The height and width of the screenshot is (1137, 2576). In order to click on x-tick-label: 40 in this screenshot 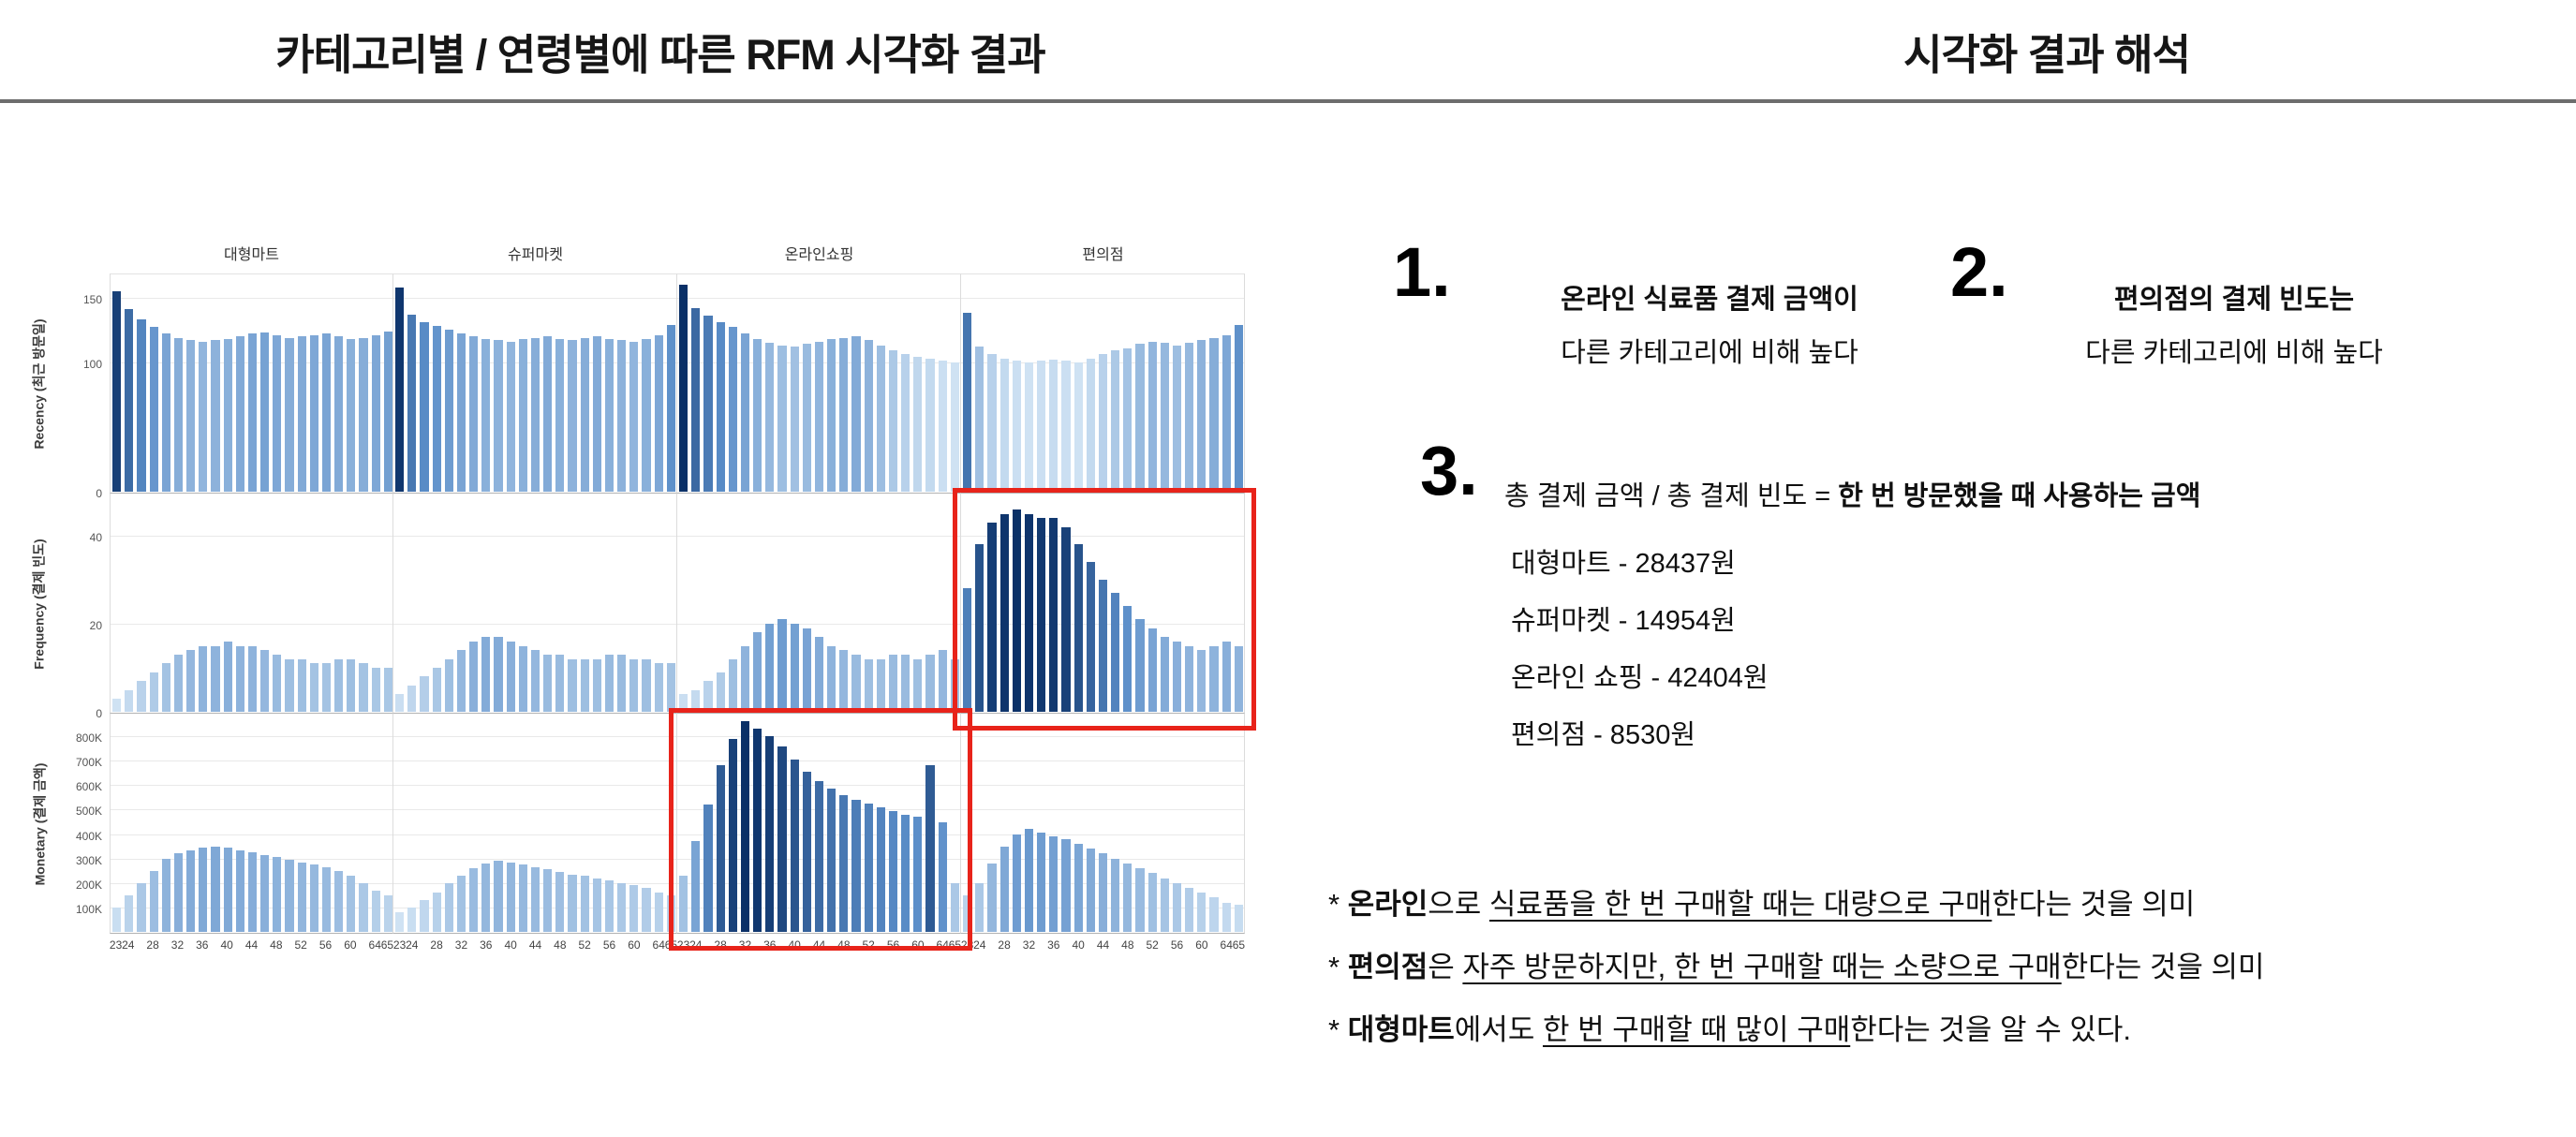, I will do `click(226, 945)`.